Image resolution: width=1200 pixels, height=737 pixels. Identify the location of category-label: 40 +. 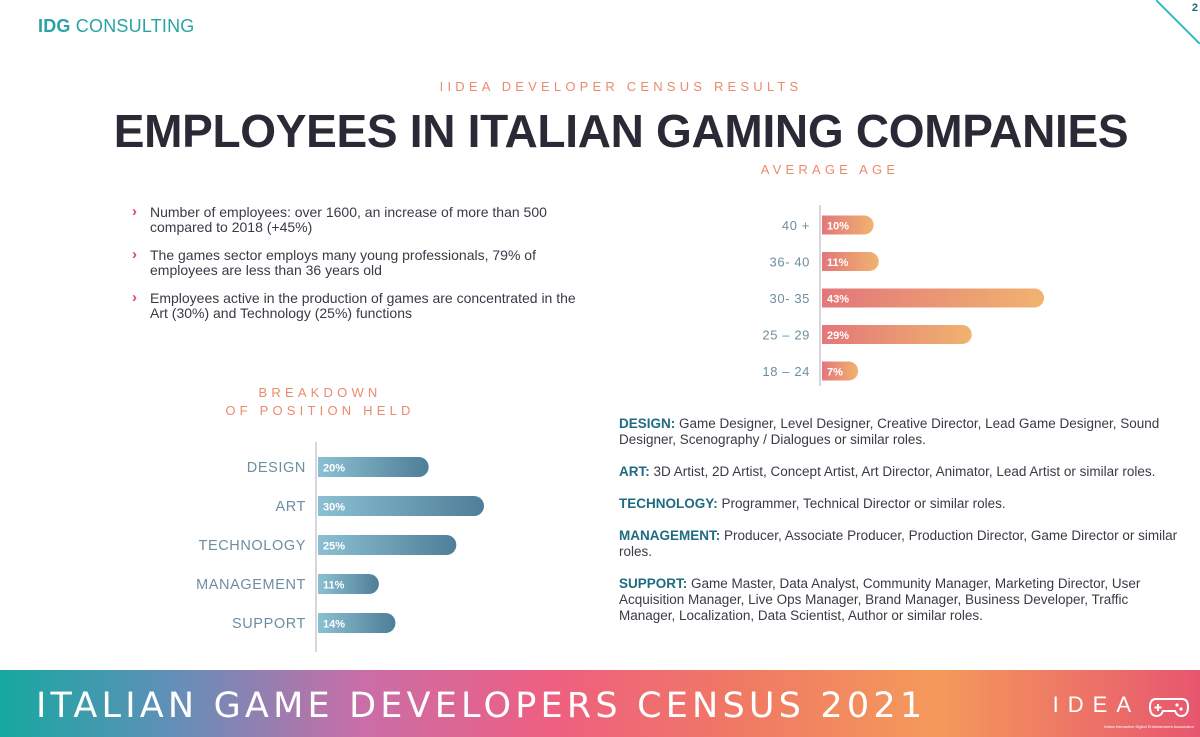
(796, 225).